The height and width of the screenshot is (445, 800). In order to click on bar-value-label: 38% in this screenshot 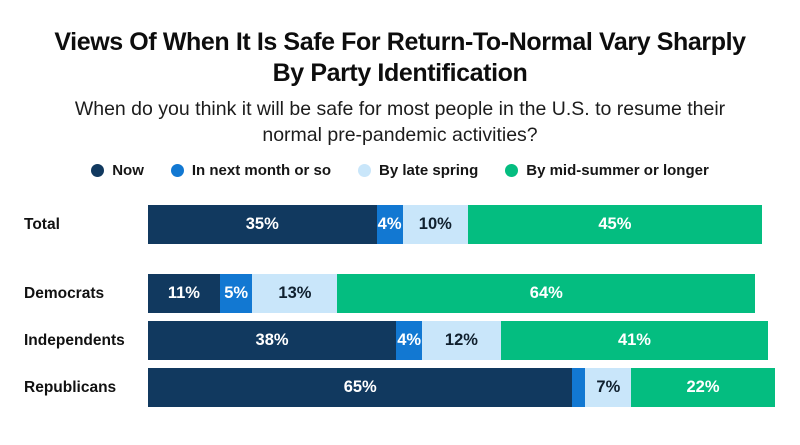, I will do `click(272, 340)`.